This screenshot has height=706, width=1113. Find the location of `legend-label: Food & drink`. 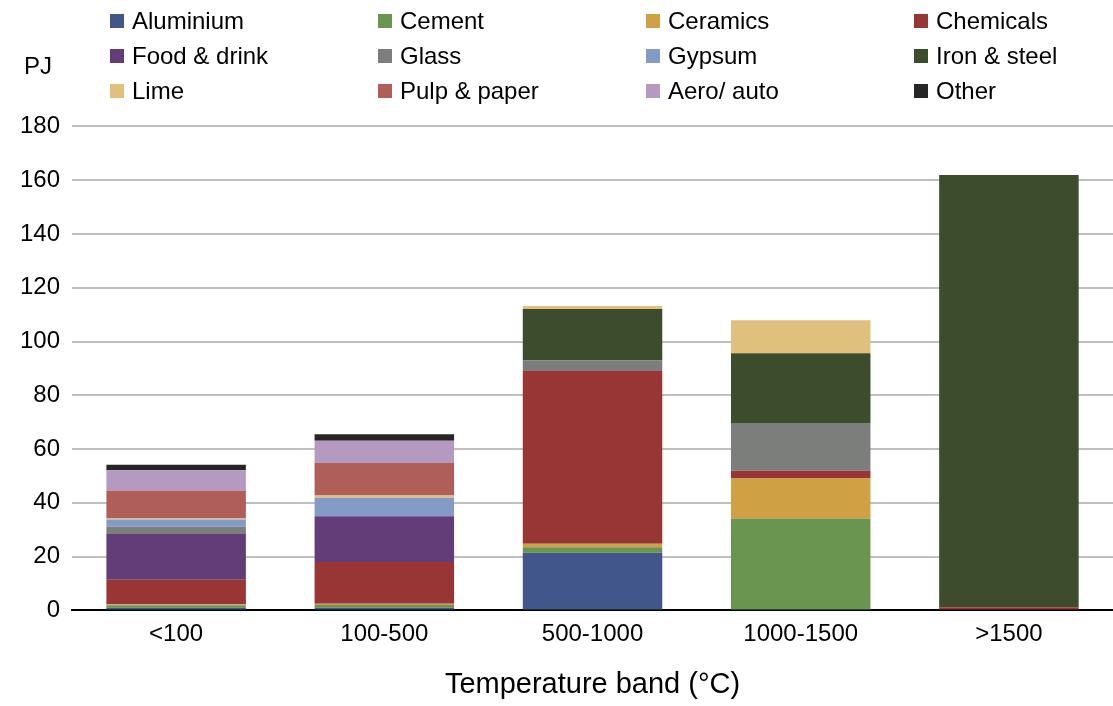

legend-label: Food & drink is located at coordinates (200, 55).